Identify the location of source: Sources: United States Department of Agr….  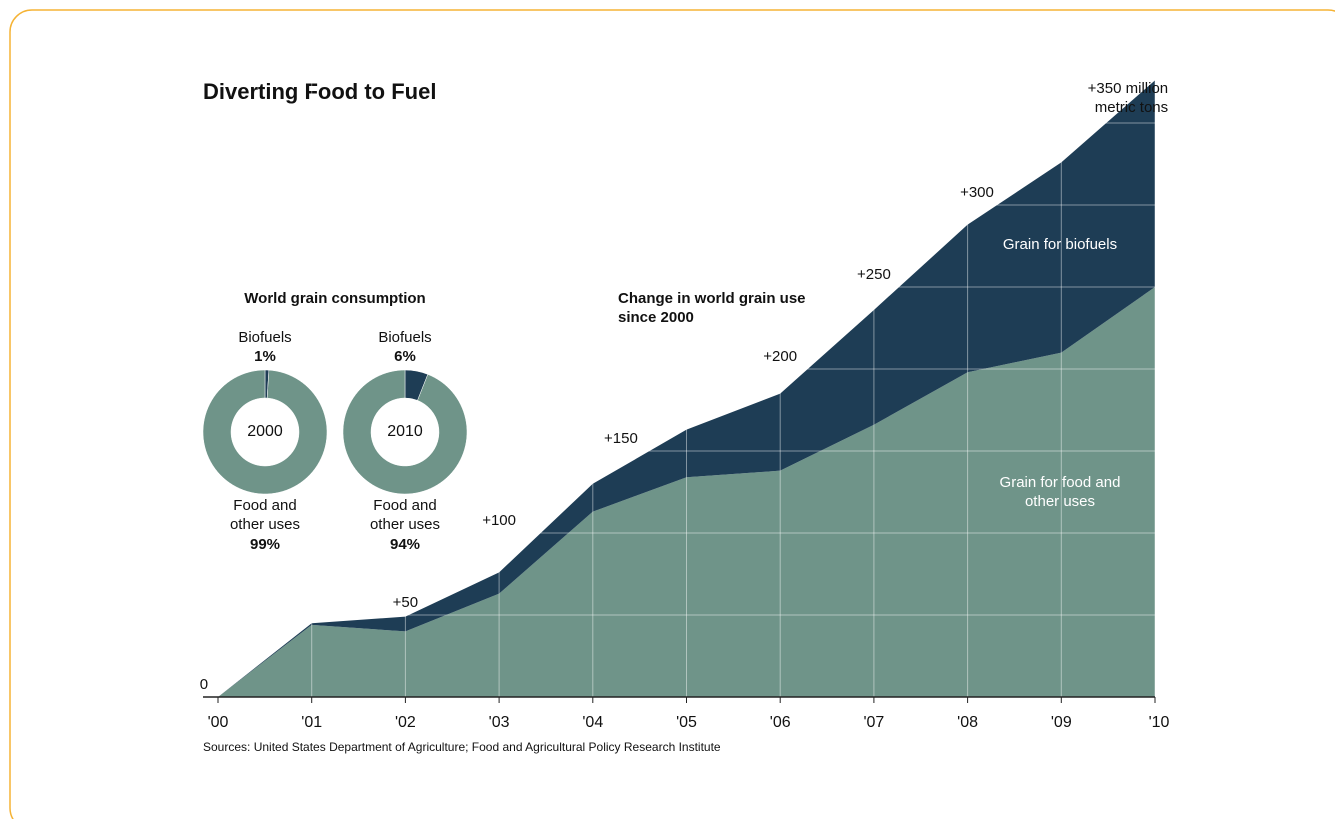
(462, 747).